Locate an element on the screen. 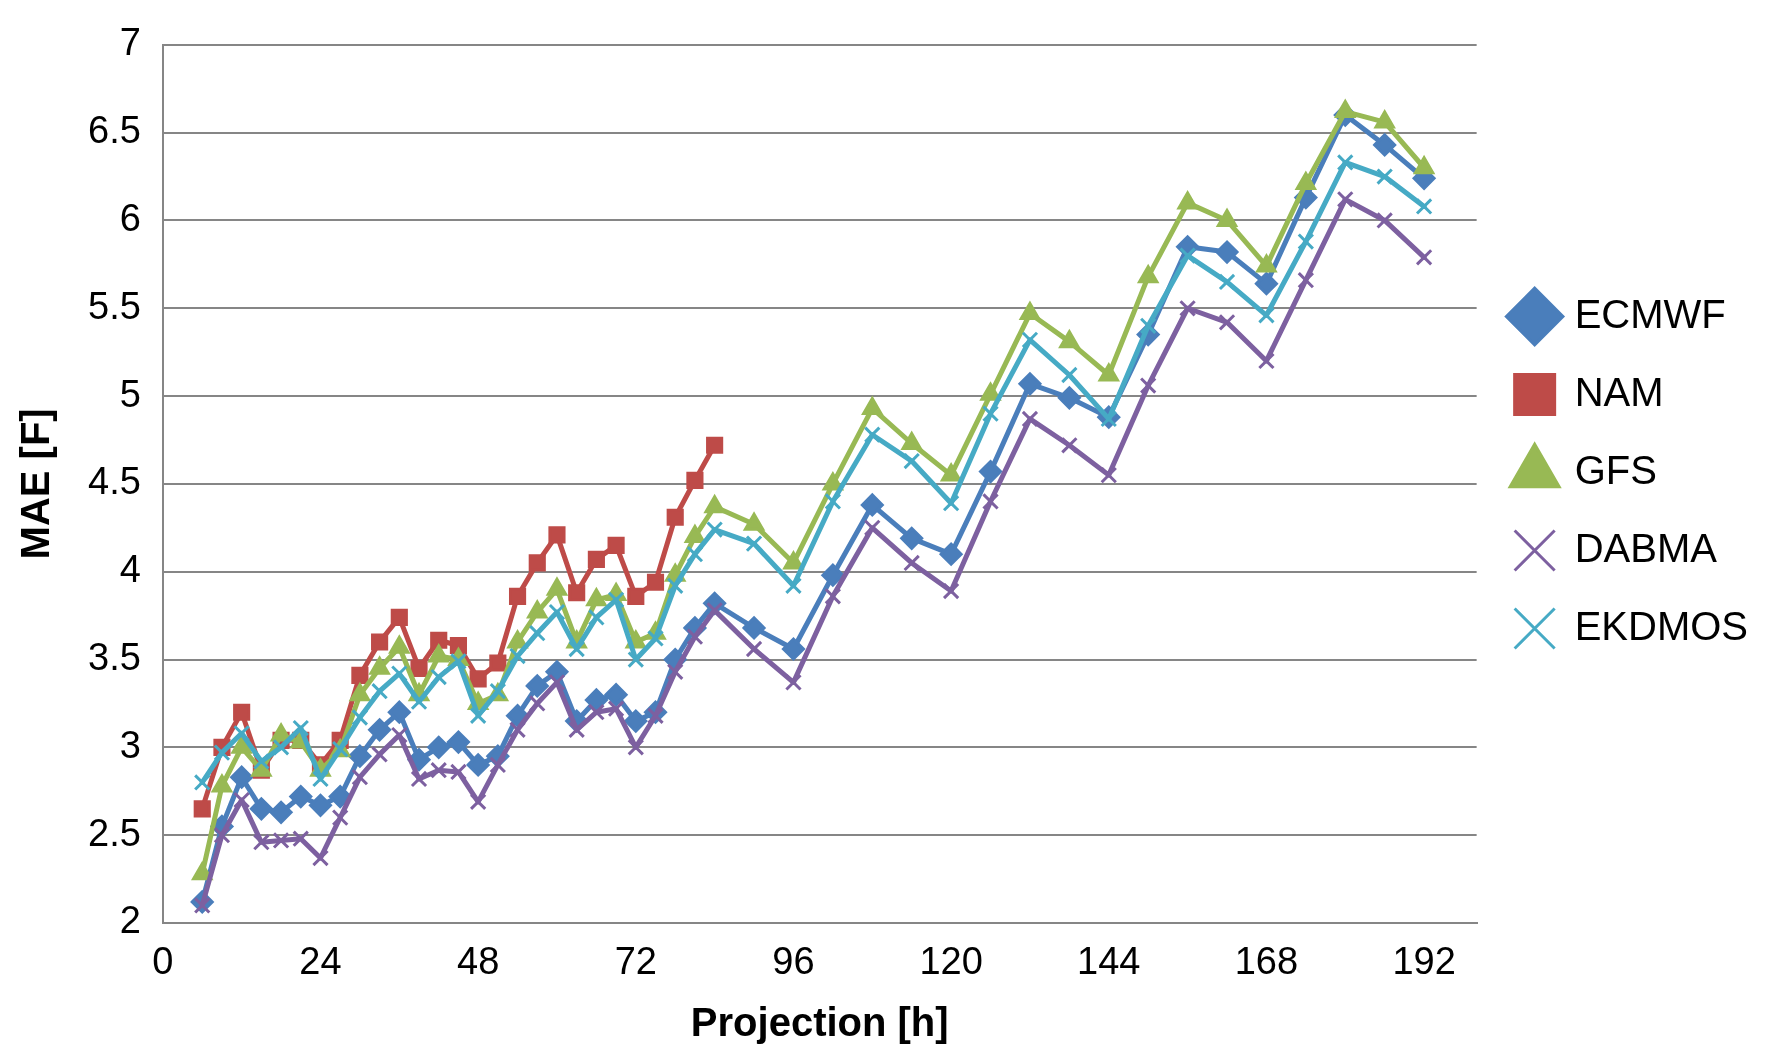  y-tick-label: 6 is located at coordinates (130, 217).